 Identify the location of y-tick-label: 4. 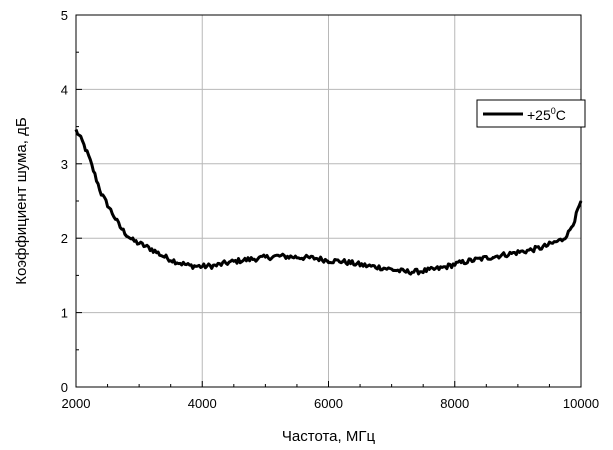
(64, 89).